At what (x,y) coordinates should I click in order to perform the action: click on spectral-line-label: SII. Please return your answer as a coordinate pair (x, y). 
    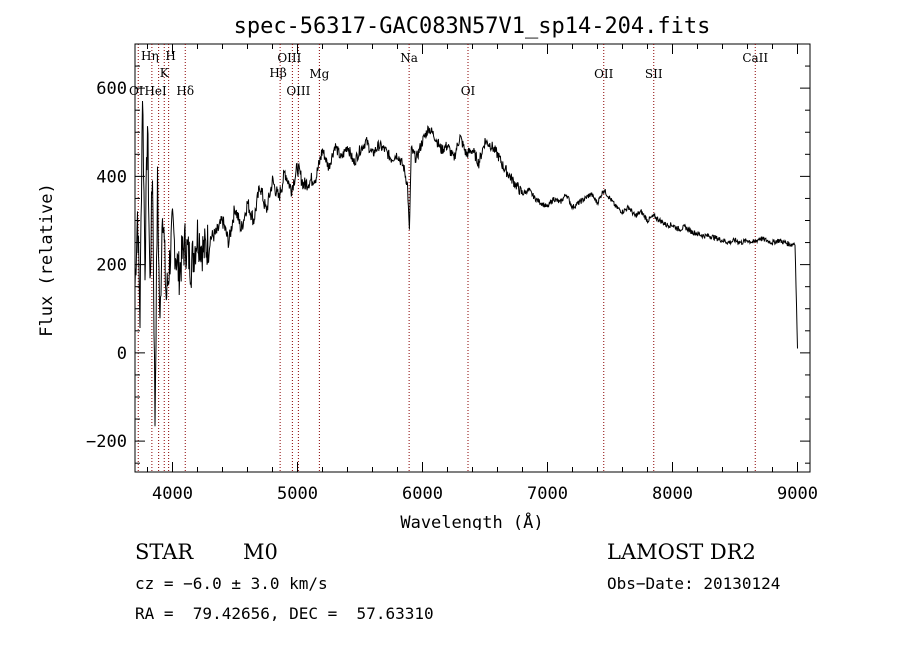
    Looking at the image, I should click on (654, 74).